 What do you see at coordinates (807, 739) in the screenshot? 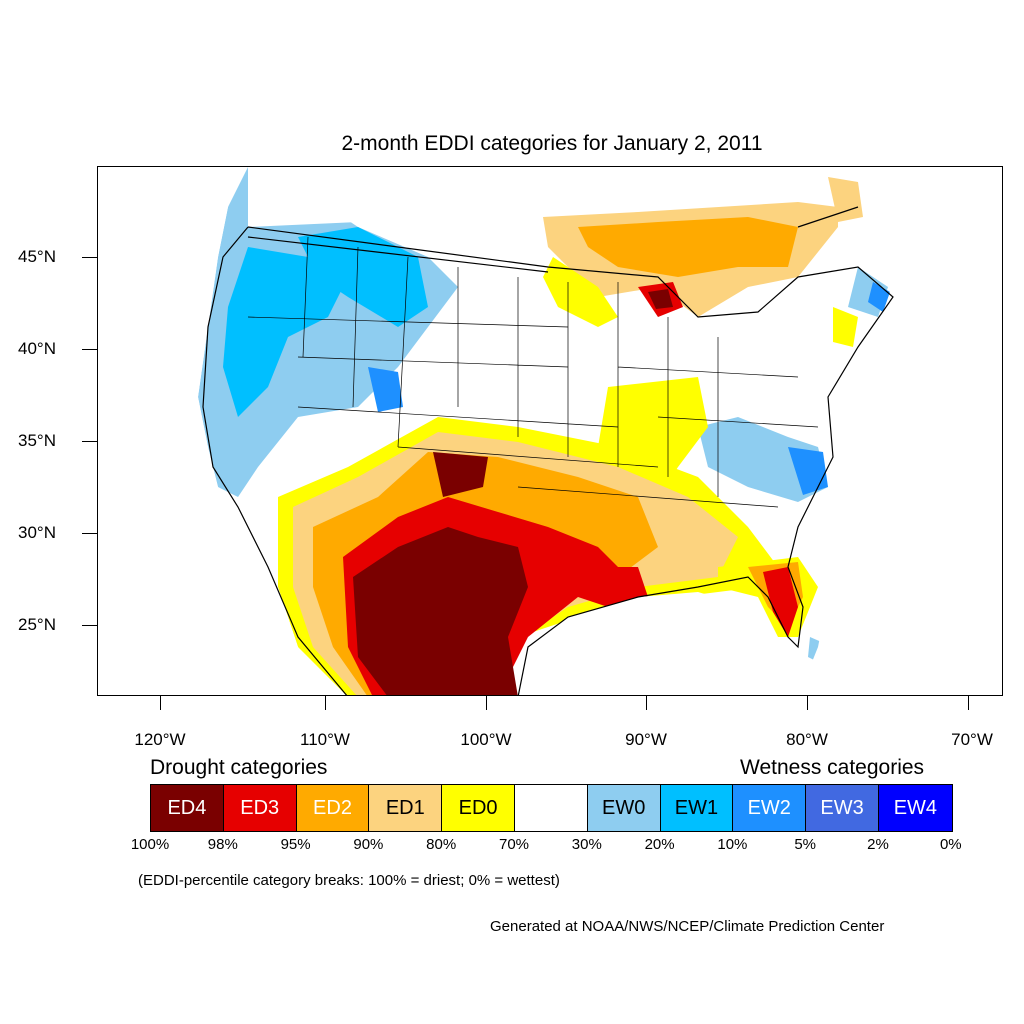
I see `lon-label-80: 80°W` at bounding box center [807, 739].